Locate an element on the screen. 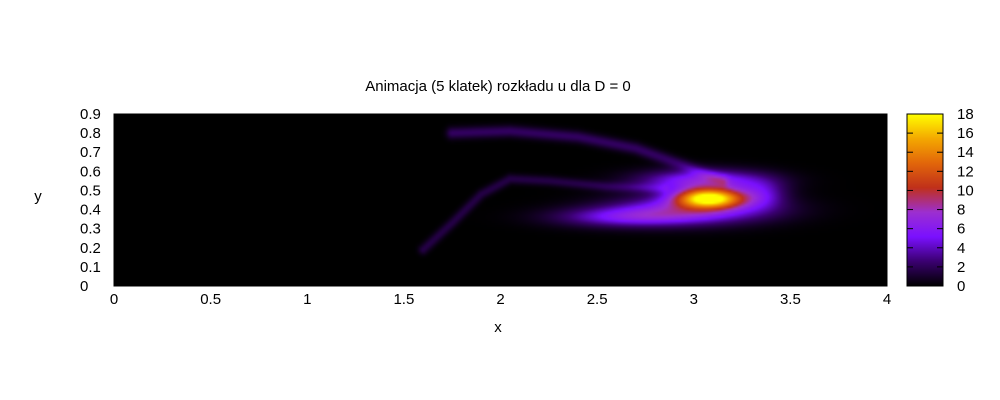 This screenshot has width=1000, height=400. colorbar-tick-label: 14 is located at coordinates (965, 152).